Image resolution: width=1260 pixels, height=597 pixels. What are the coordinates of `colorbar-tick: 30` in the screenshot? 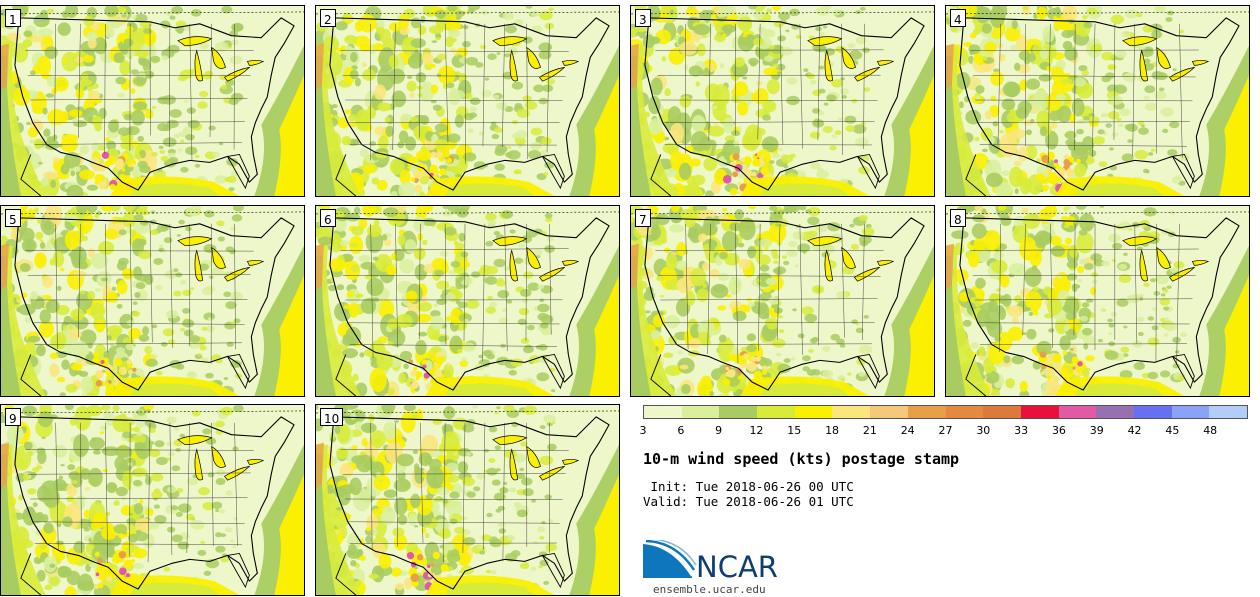 It's located at (983, 430).